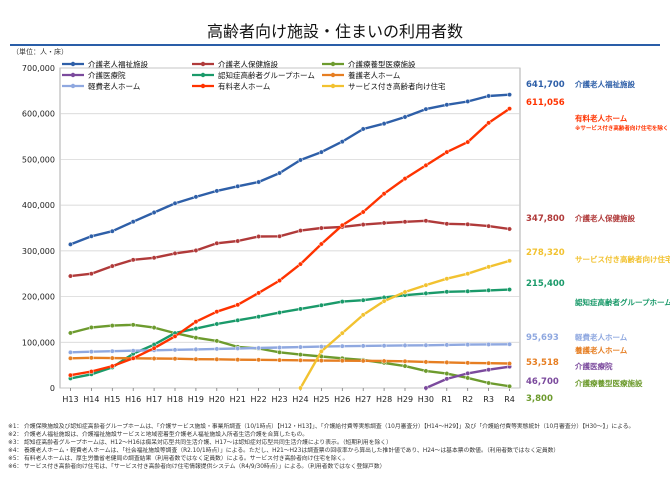 This screenshot has height=500, width=670. Describe the element at coordinates (38, 205) in the screenshot. I see `y-tick-label: 400,000` at that location.